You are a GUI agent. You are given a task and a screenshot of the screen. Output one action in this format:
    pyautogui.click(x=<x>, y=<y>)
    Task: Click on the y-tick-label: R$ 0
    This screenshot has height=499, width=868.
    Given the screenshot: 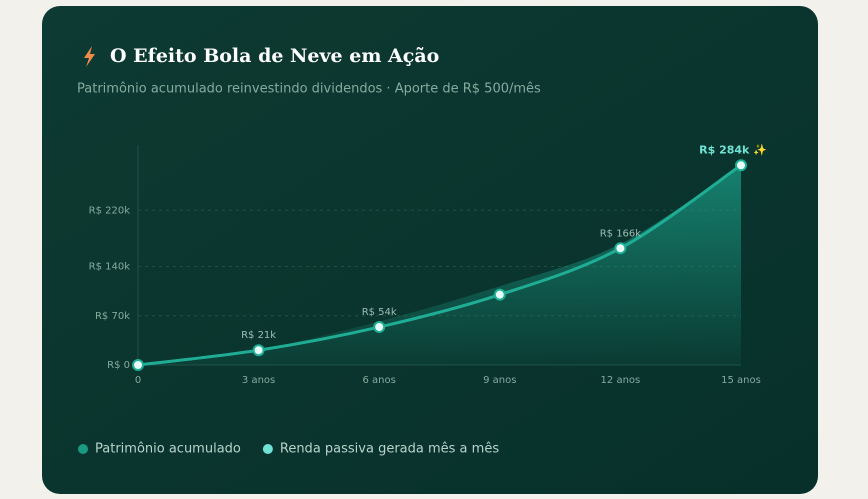 What is the action you would take?
    pyautogui.click(x=118, y=365)
    